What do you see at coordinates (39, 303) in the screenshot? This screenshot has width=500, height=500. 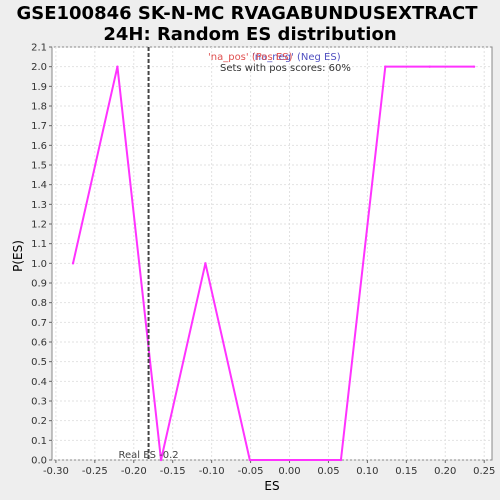 I see `y-tick-label: 0.8` at bounding box center [39, 303].